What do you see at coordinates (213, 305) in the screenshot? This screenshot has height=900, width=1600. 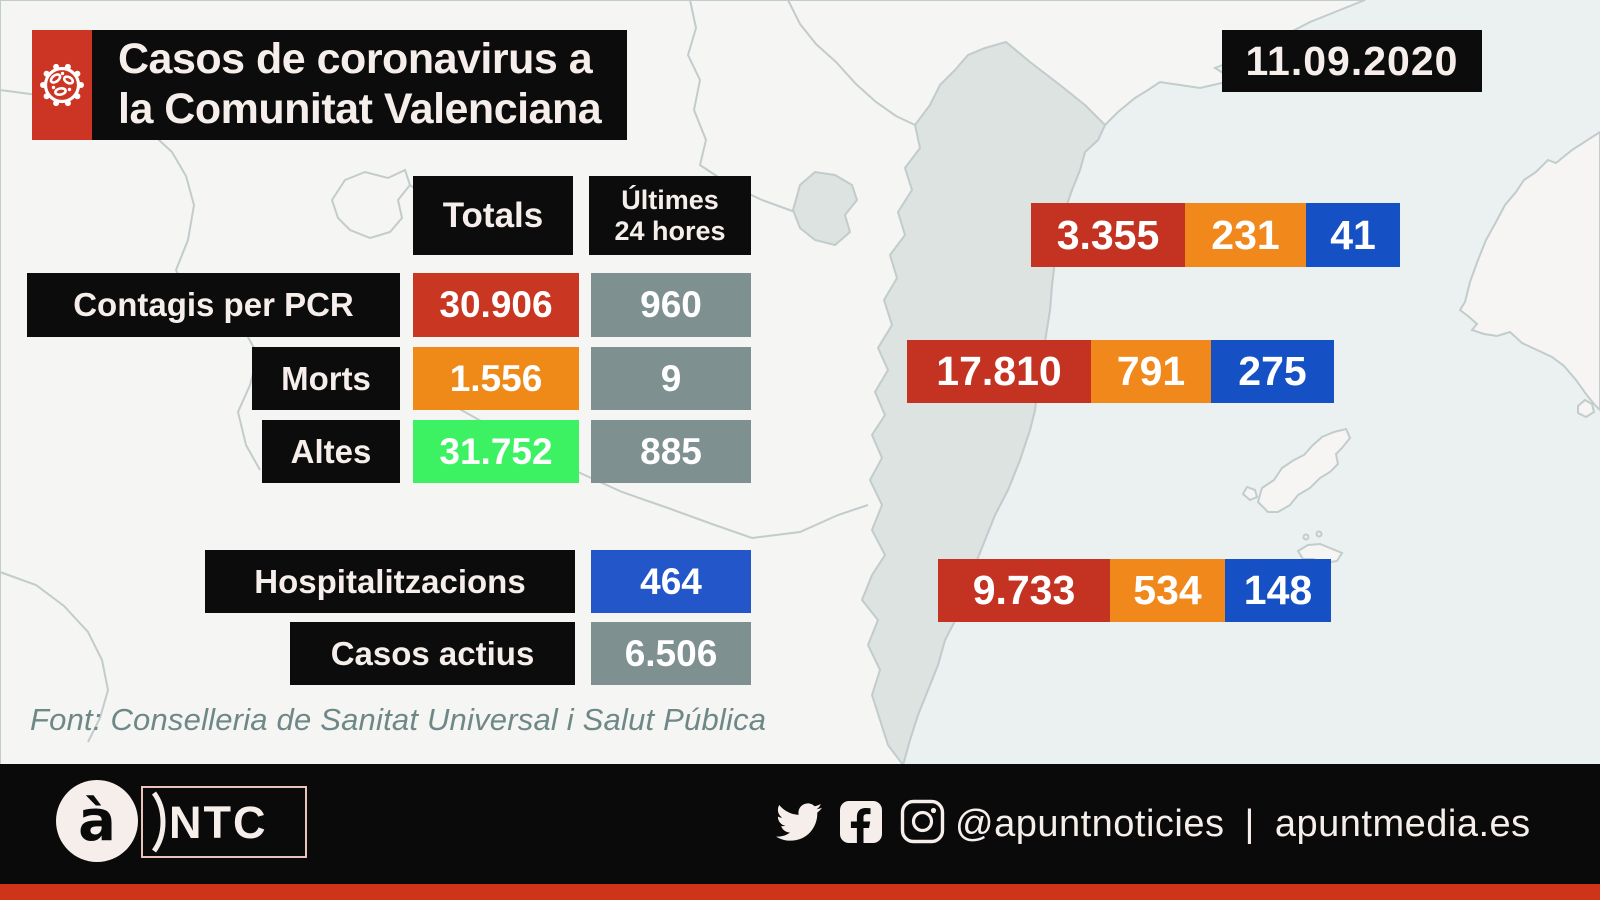 I see `row-label-contagis-pcr: Contagis per PCR` at bounding box center [213, 305].